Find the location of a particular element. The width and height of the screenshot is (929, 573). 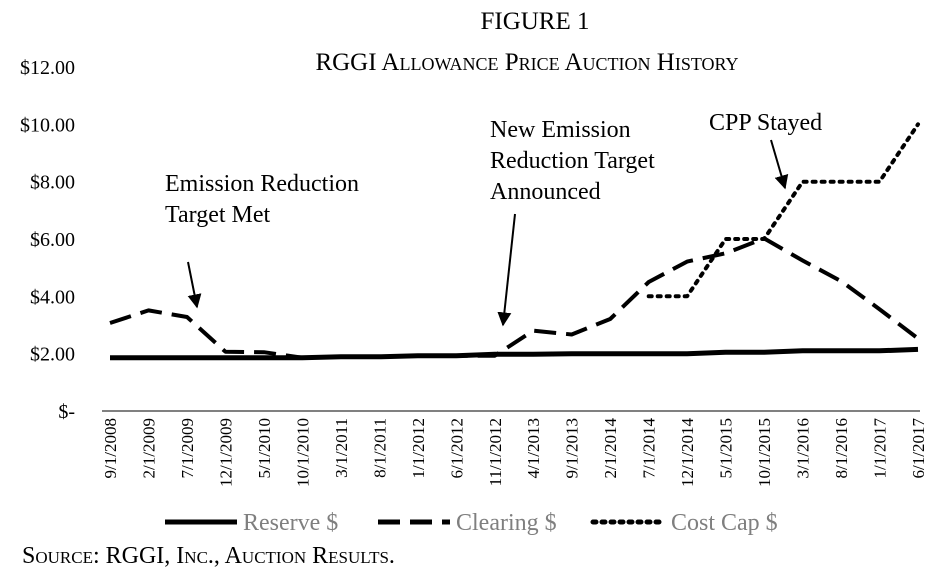

y-tick-label: $12.00 is located at coordinates (47, 68).